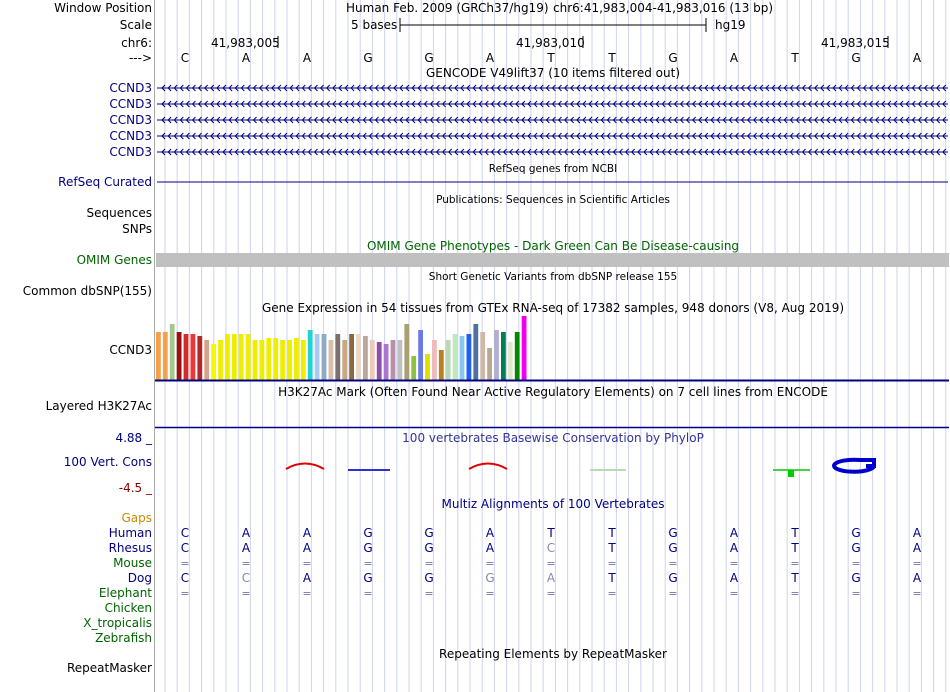  I want to click on species-label: Mouse, so click(132, 563).